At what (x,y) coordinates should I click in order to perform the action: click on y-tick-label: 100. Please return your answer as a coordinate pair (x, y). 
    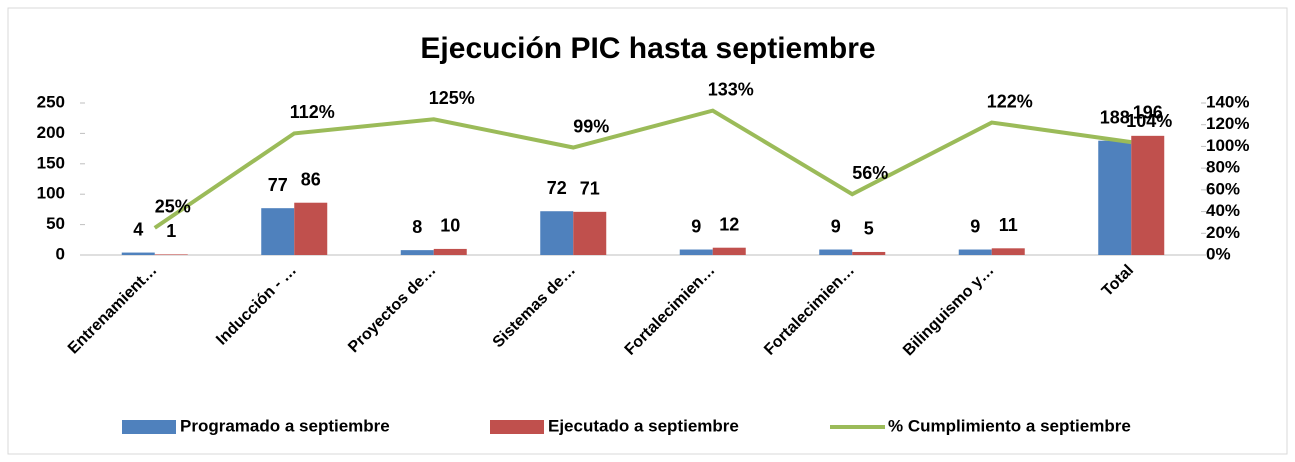
    Looking at the image, I should click on (51, 193).